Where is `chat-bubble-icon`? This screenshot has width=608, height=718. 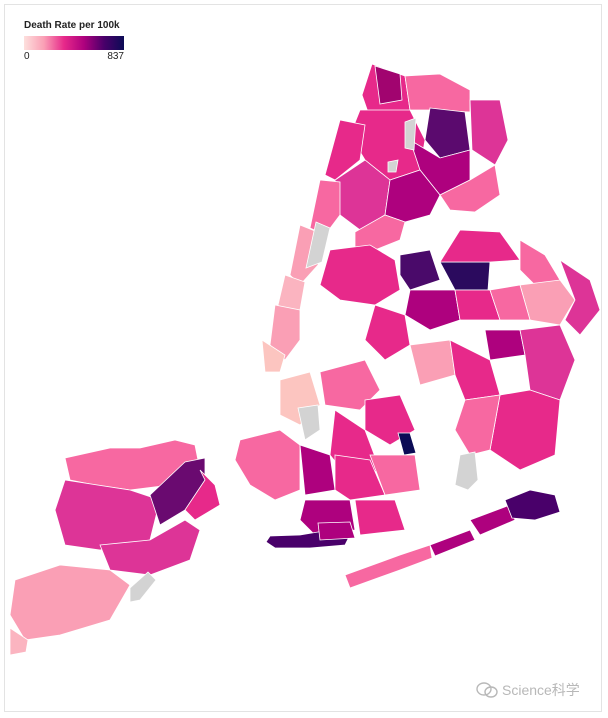 chat-bubble-icon is located at coordinates (487, 690).